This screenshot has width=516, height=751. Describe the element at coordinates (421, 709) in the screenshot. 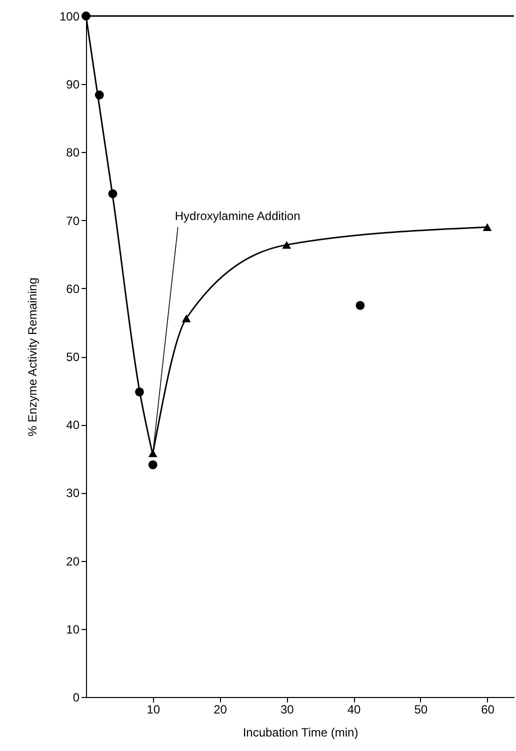

I see `x-tick-label: 50` at that location.